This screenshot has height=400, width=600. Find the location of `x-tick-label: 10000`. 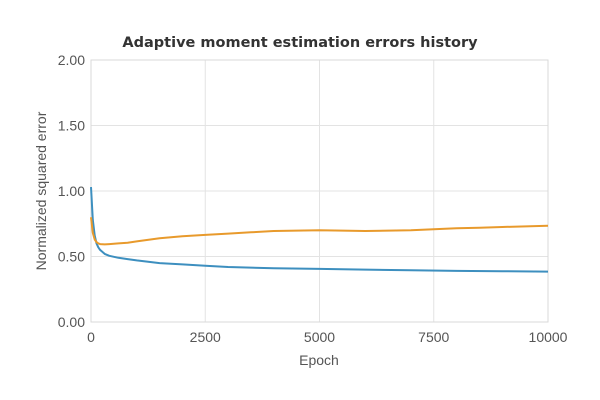

x-tick-label: 10000 is located at coordinates (548, 337).